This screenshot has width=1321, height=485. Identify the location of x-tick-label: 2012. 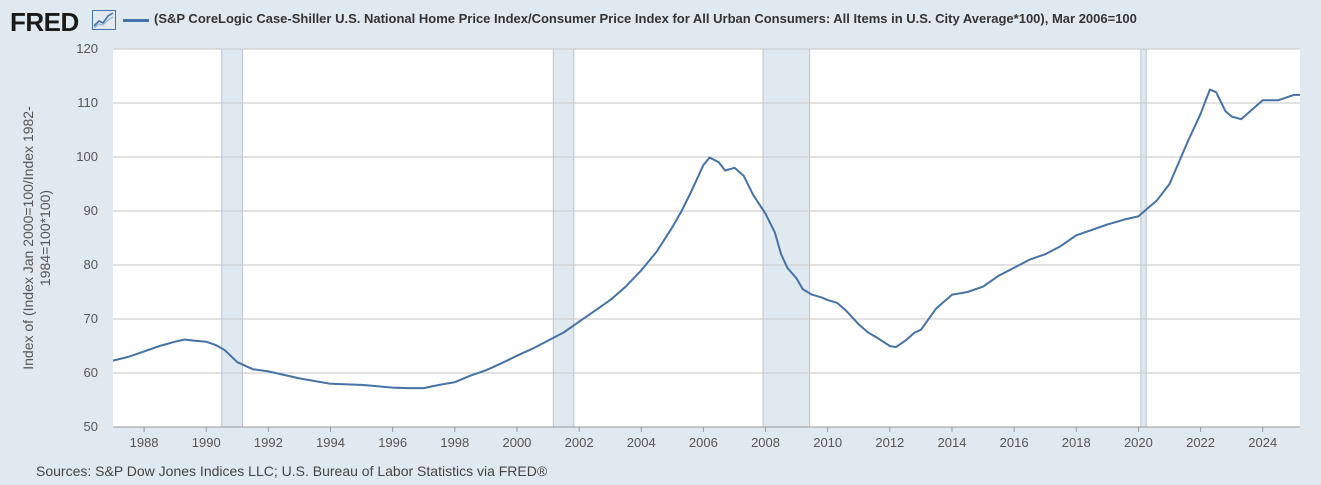
(889, 442).